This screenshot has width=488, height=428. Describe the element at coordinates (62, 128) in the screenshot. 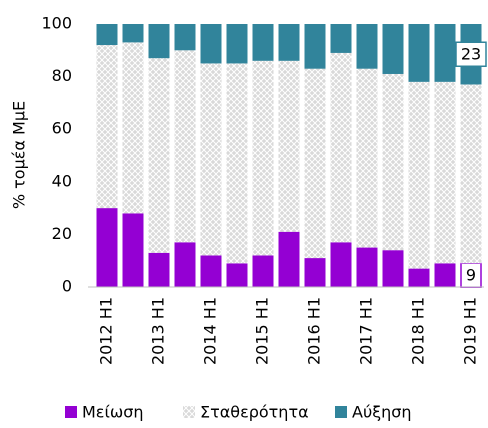

I see `y-tick-label: 60` at that location.